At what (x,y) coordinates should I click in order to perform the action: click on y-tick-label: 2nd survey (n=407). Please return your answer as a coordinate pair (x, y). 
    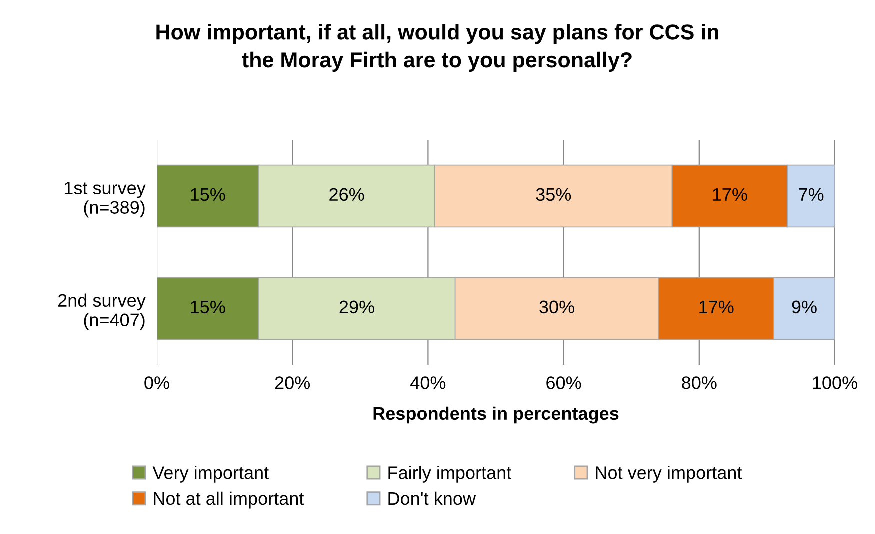
    Looking at the image, I should click on (102, 312).